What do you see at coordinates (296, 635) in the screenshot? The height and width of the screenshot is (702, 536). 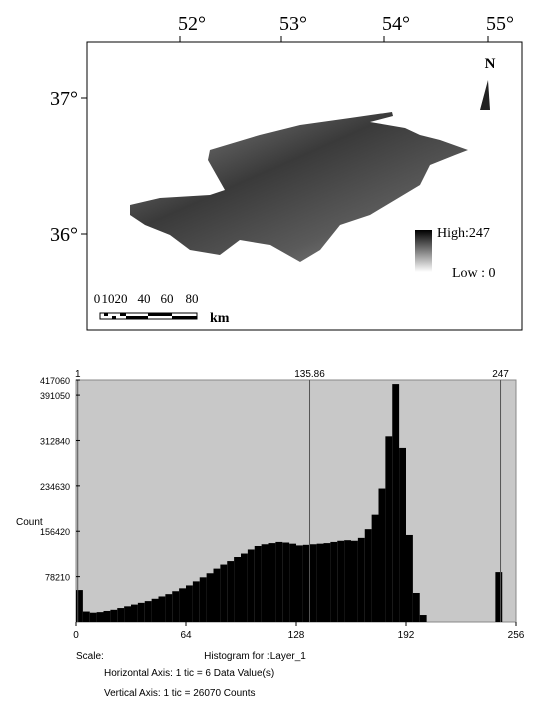 I see `x-tick-label: 128` at bounding box center [296, 635].